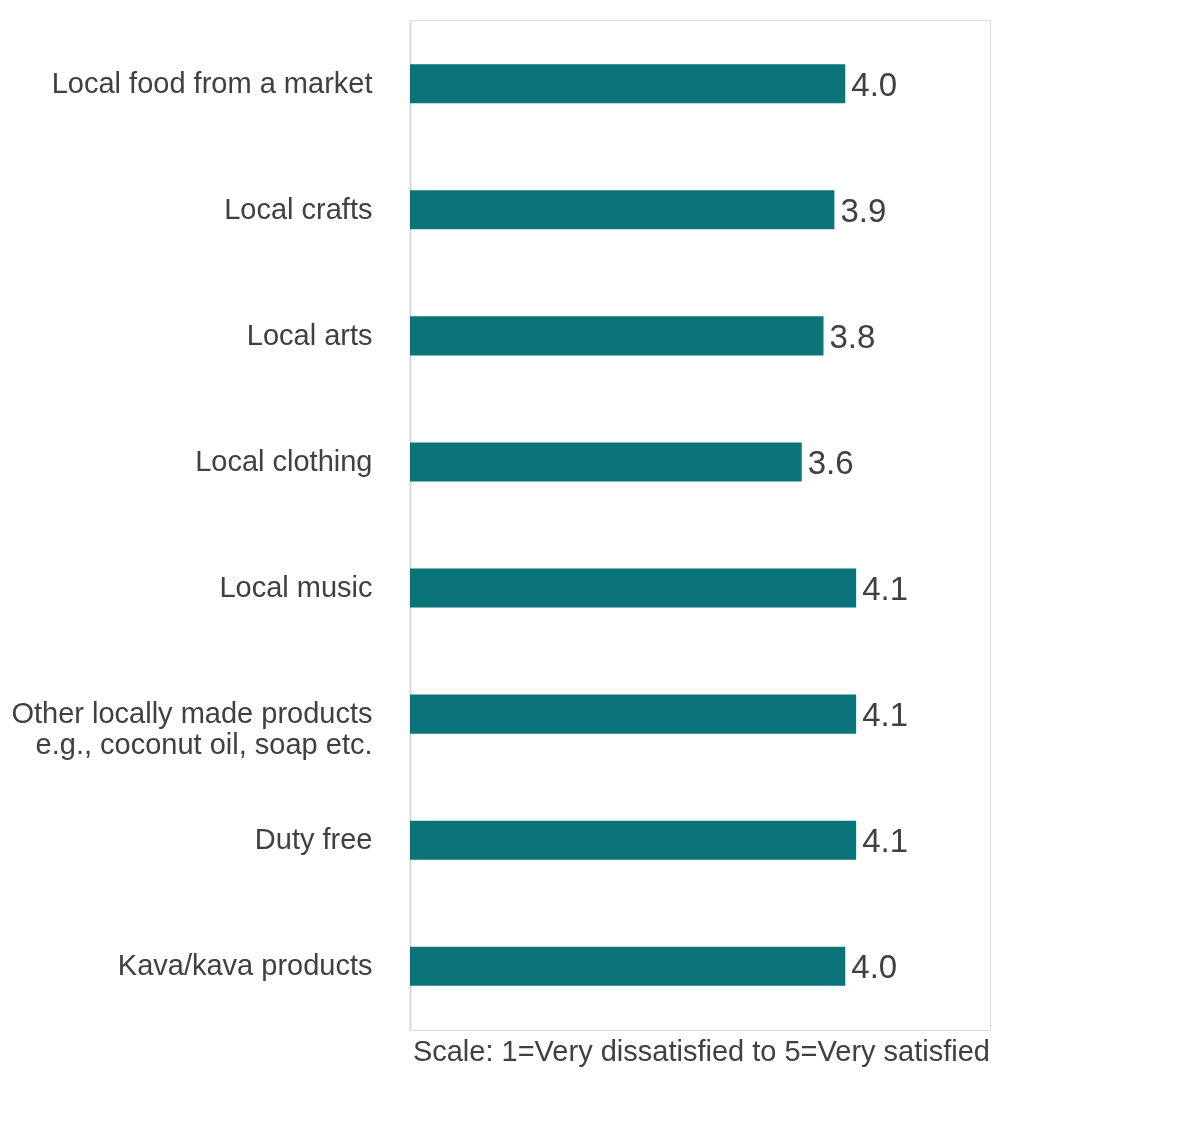 The width and height of the screenshot is (1178, 1123). What do you see at coordinates (701, 1051) in the screenshot?
I see `text: Scale: 1=Very dissatisfied to 5=Very satisfied` at bounding box center [701, 1051].